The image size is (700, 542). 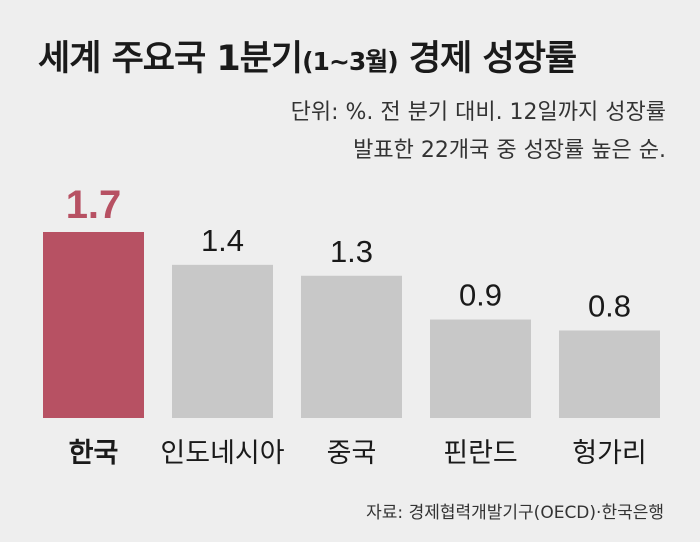 I want to click on category-label-3: 핀란드, so click(x=480, y=453).